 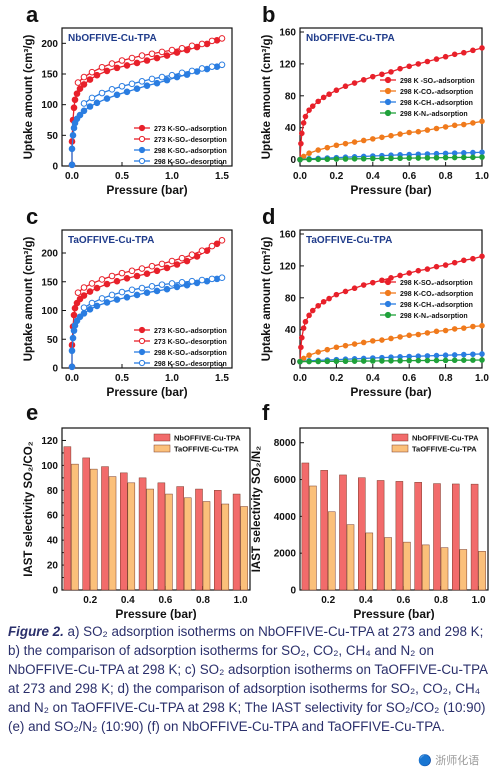 I want to click on series-line, so click(x=150, y=266).